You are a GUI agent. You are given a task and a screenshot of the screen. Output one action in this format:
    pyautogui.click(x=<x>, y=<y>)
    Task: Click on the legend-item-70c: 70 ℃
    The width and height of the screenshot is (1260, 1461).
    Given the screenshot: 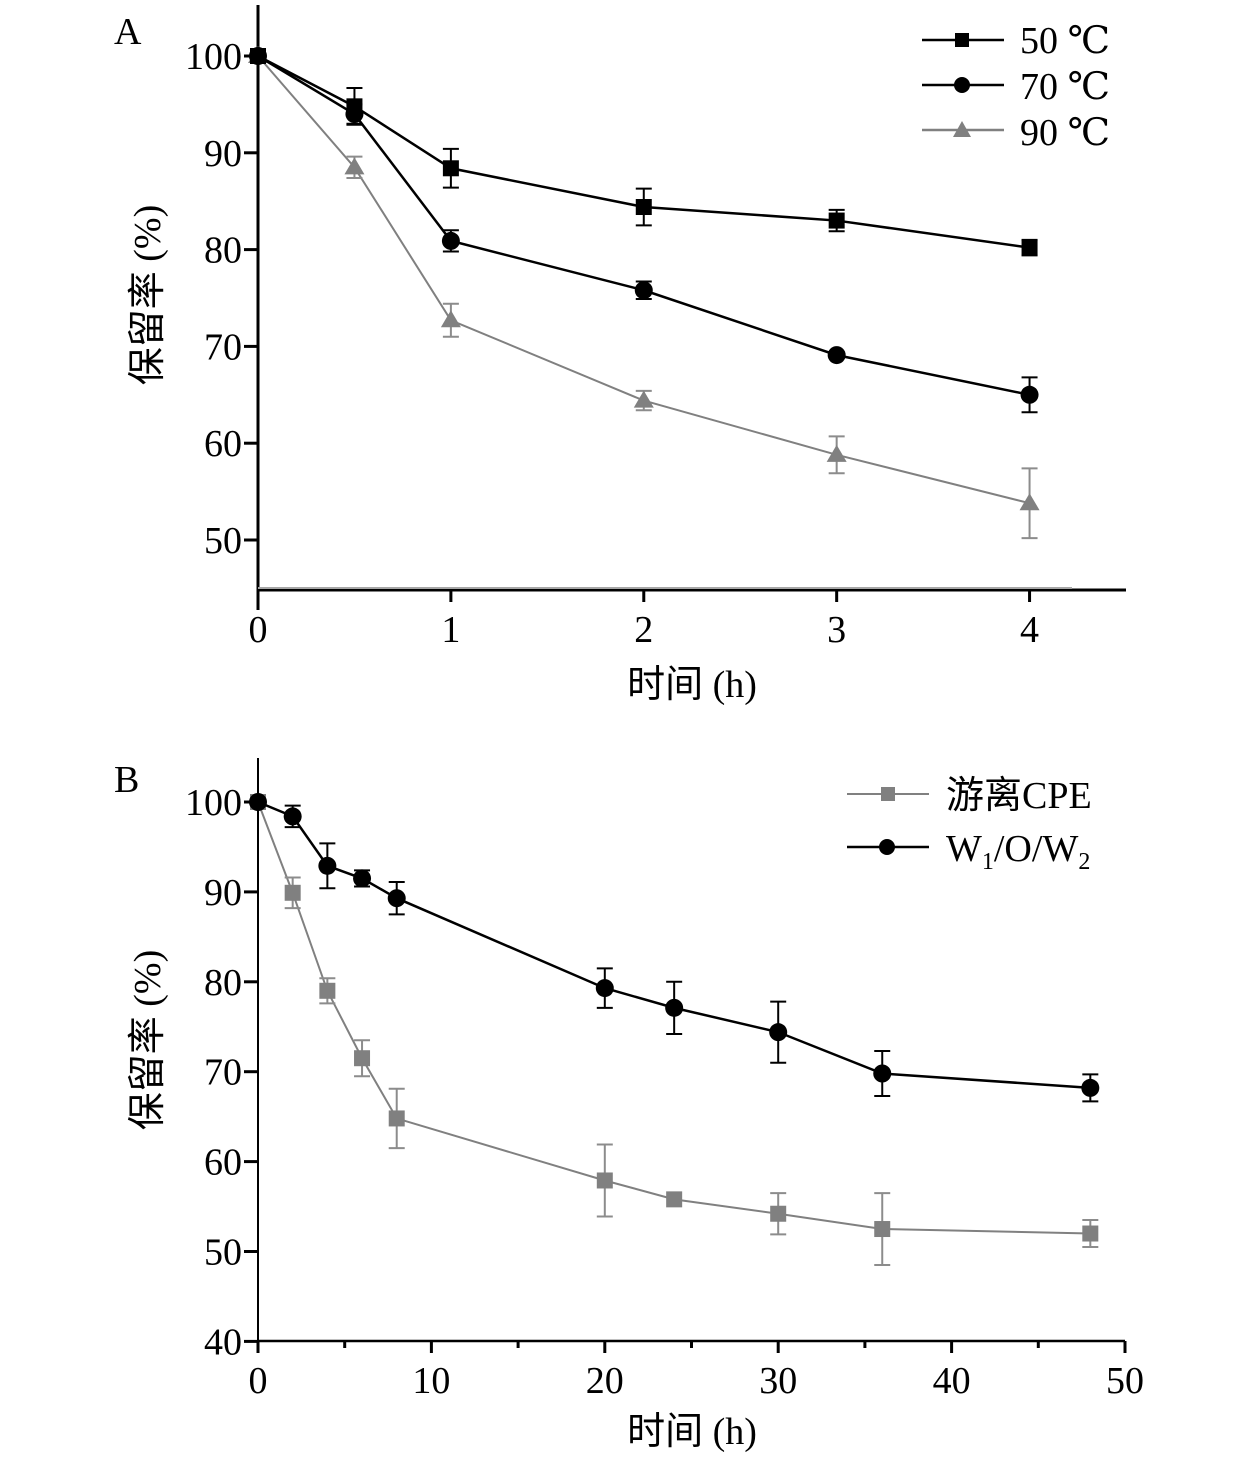 What is the action you would take?
    pyautogui.click(x=1016, y=87)
    